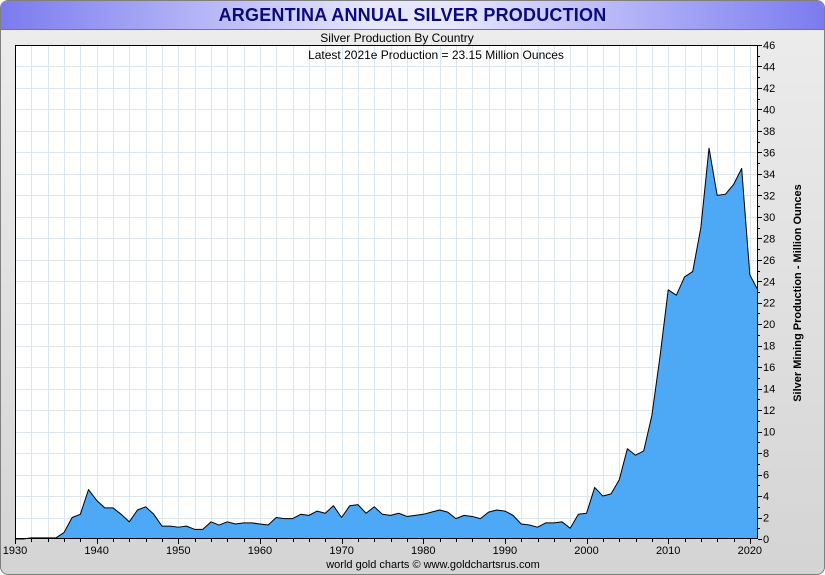  I want to click on y-tick-label: 6, so click(766, 476).